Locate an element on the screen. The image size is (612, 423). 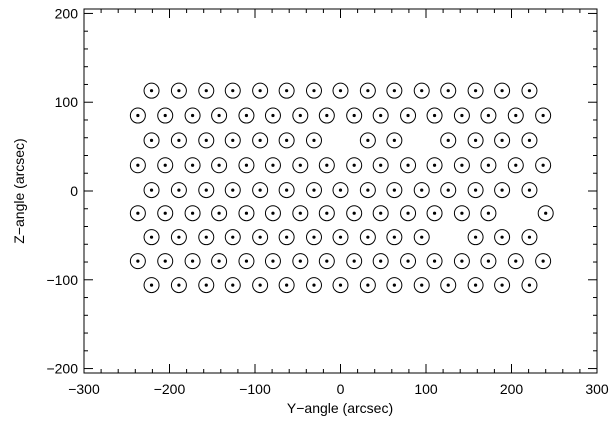
y-tick-label: 200 is located at coordinates (67, 13).